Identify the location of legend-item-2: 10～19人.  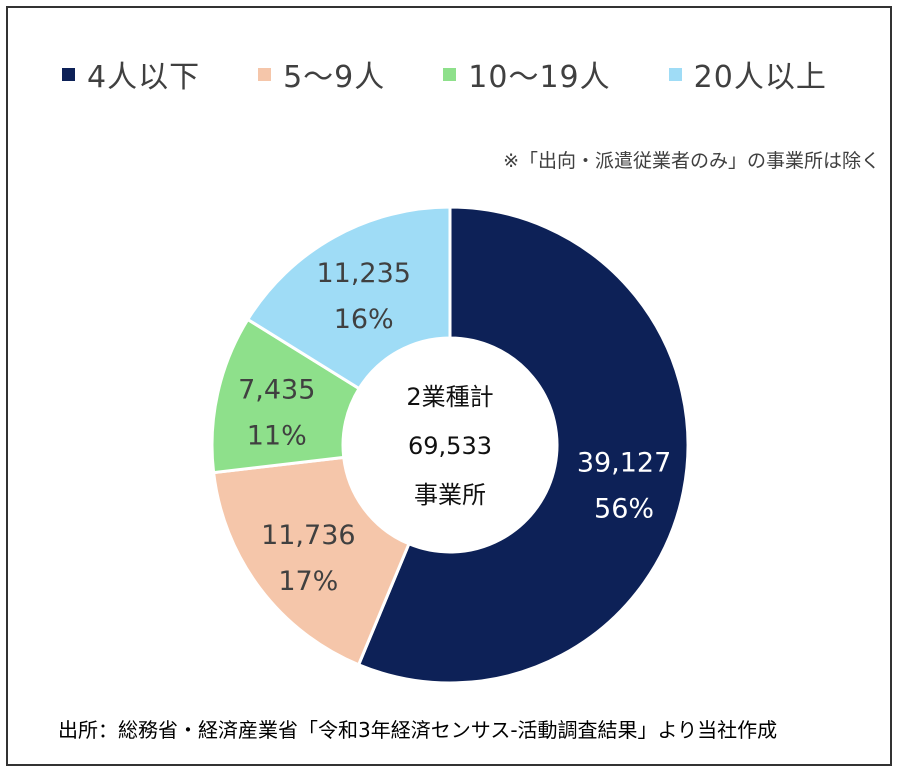
(526, 74).